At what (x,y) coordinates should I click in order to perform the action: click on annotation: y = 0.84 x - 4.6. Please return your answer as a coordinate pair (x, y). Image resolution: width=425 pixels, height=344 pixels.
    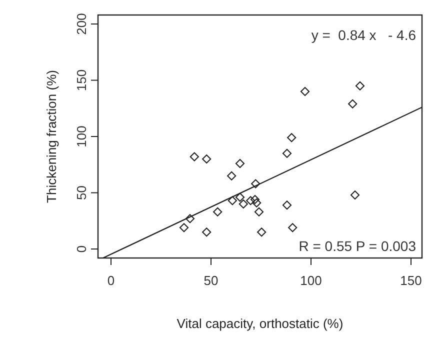
    Looking at the image, I should click on (363, 35).